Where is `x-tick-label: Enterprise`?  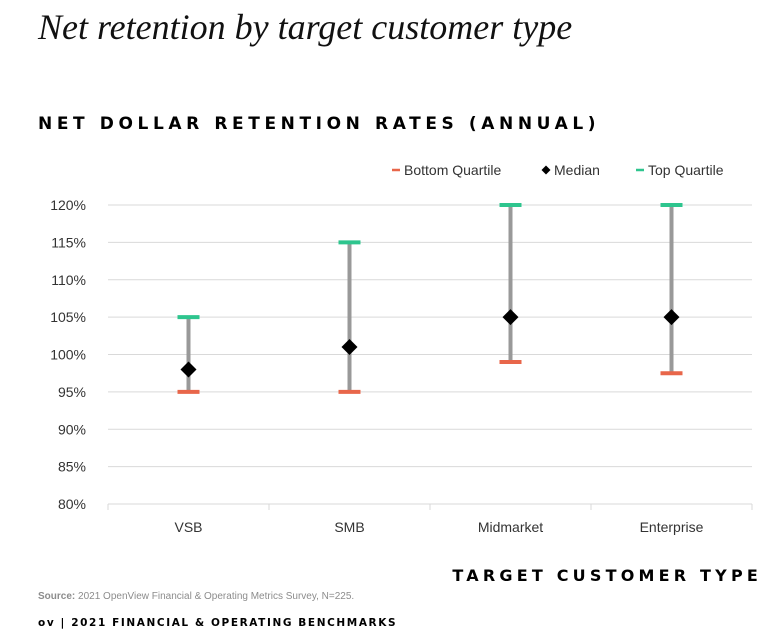
x-tick-label: Enterprise is located at coordinates (672, 527).